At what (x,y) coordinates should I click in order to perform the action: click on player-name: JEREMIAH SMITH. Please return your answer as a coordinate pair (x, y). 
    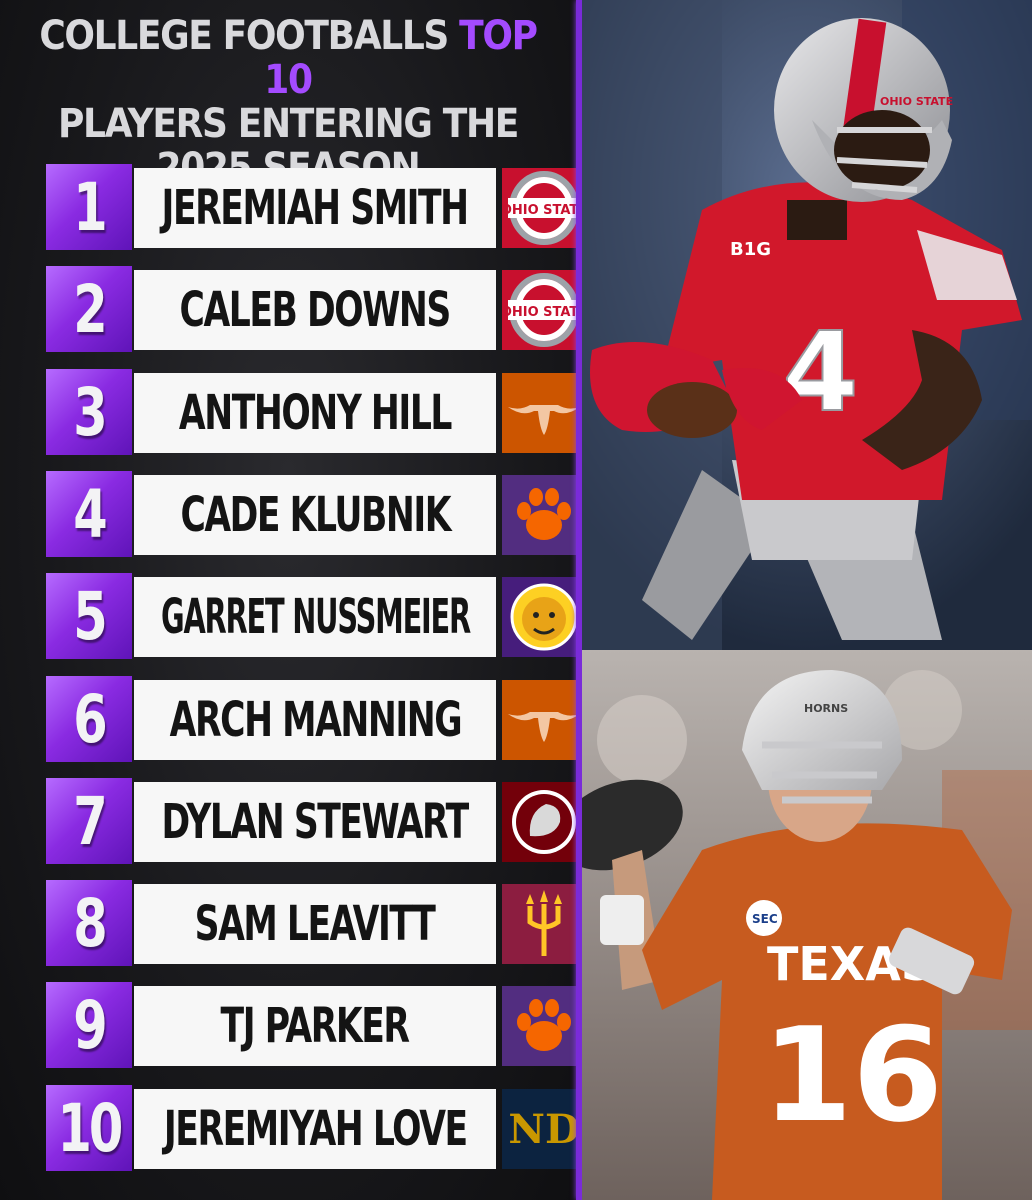
    Looking at the image, I should click on (315, 208).